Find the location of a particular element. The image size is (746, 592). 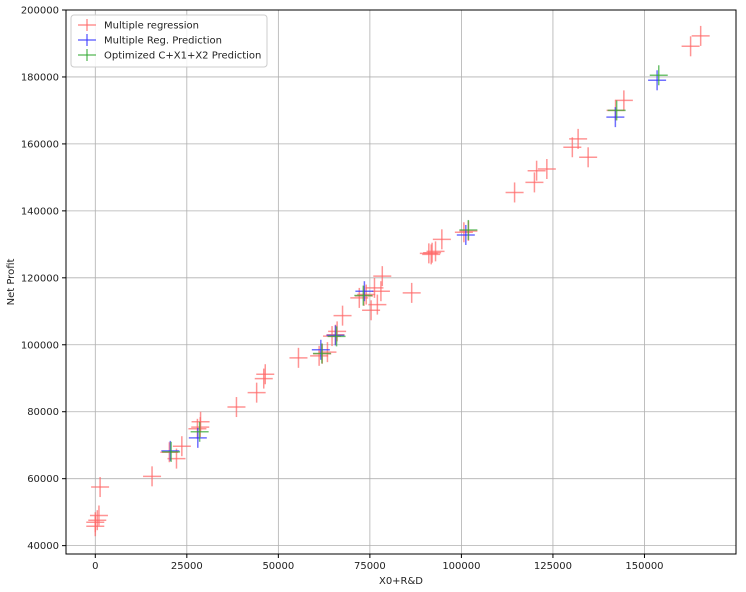

y-tick-label: 140000 is located at coordinates (40, 211).